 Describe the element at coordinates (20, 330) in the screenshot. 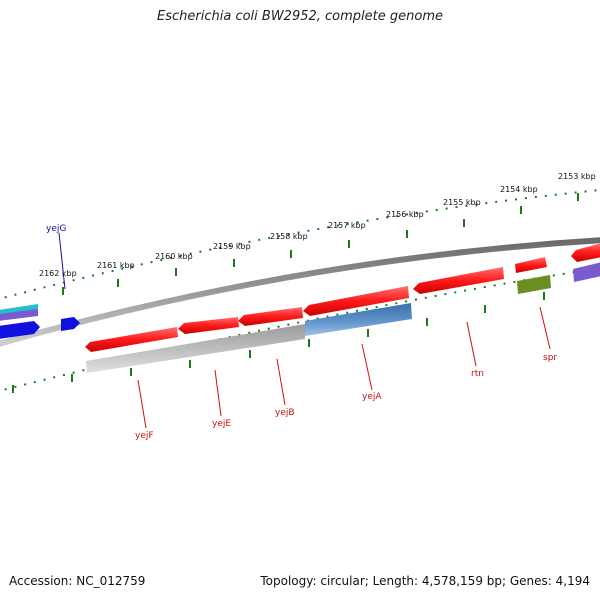

I see `blue-gene` at that location.